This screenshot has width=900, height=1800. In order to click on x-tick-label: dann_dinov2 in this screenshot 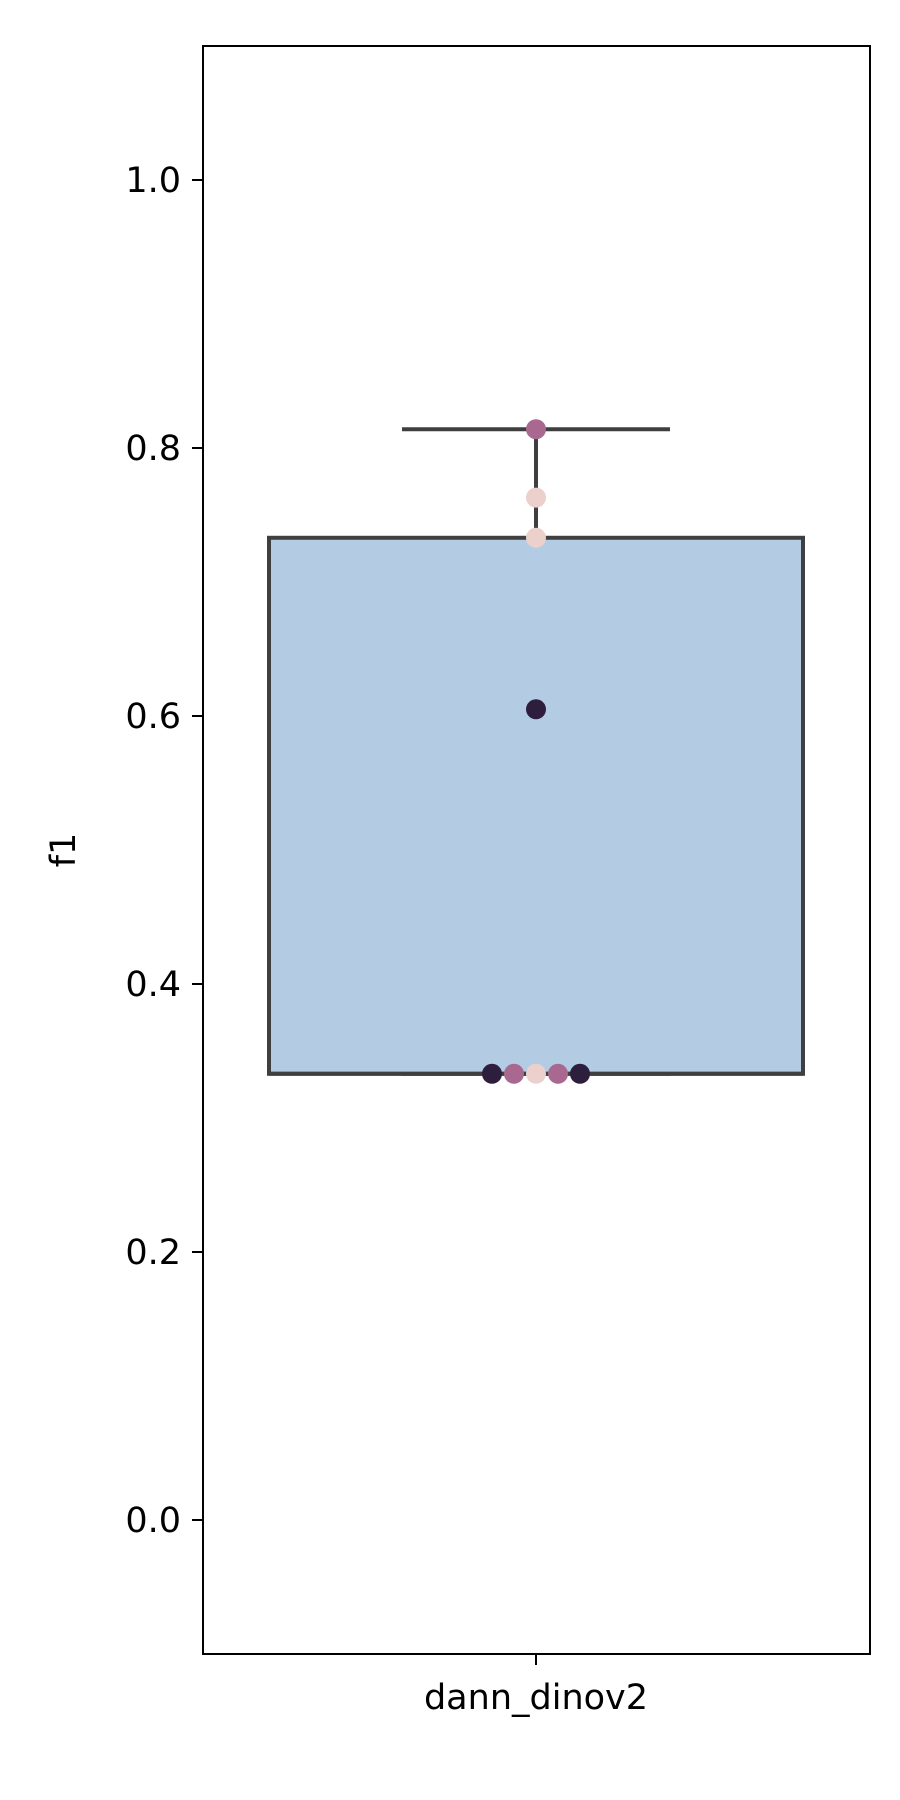, I will do `click(536, 1698)`.